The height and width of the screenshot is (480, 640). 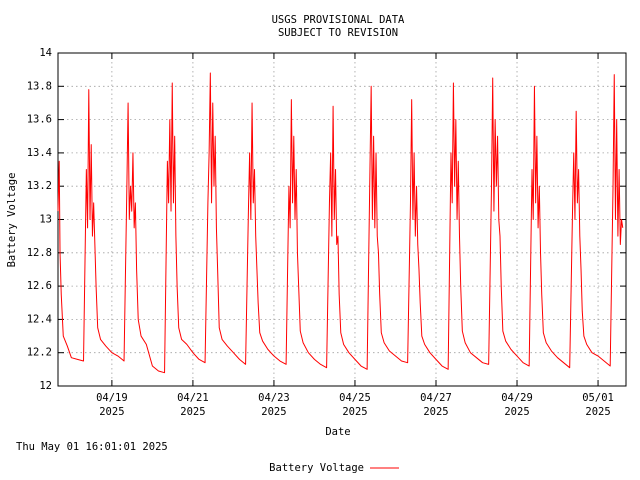 What do you see at coordinates (39, 319) in the screenshot?
I see `y-tick-label: 12.4` at bounding box center [39, 319].